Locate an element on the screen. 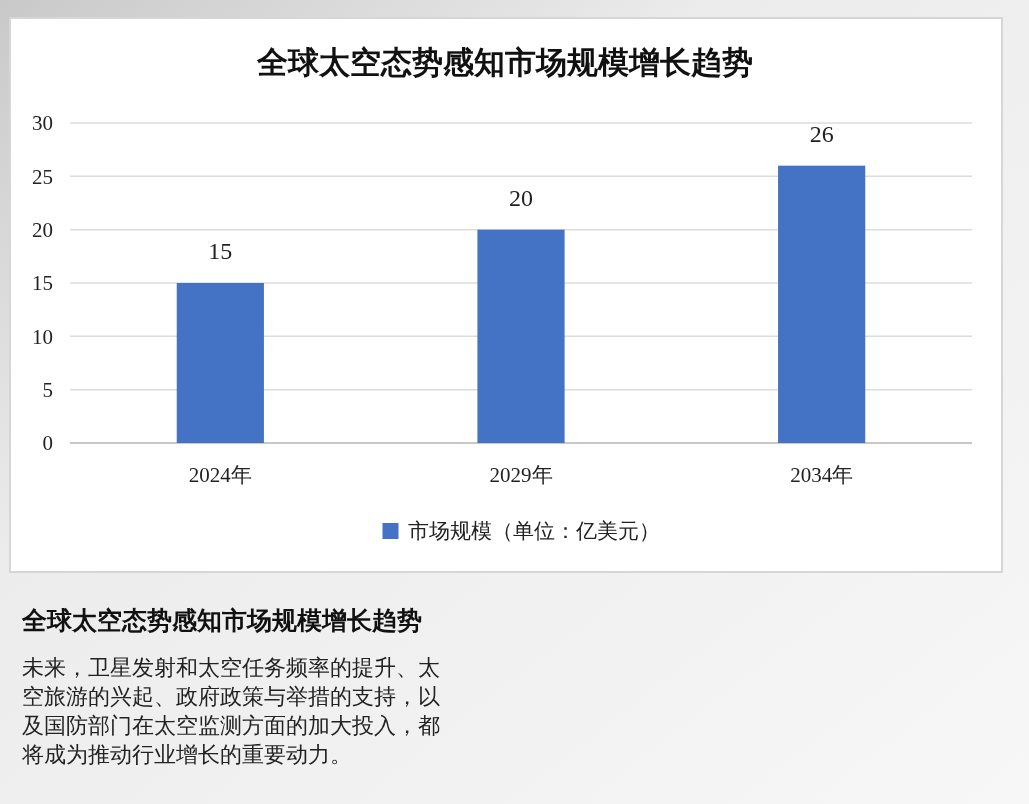  x-tick-label: 2029年 is located at coordinates (521, 475).